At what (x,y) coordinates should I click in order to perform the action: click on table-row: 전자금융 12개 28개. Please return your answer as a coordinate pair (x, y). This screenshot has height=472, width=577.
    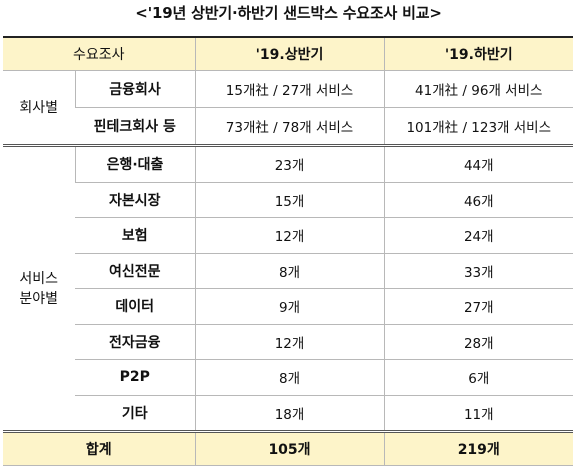
    Looking at the image, I should click on (288, 342).